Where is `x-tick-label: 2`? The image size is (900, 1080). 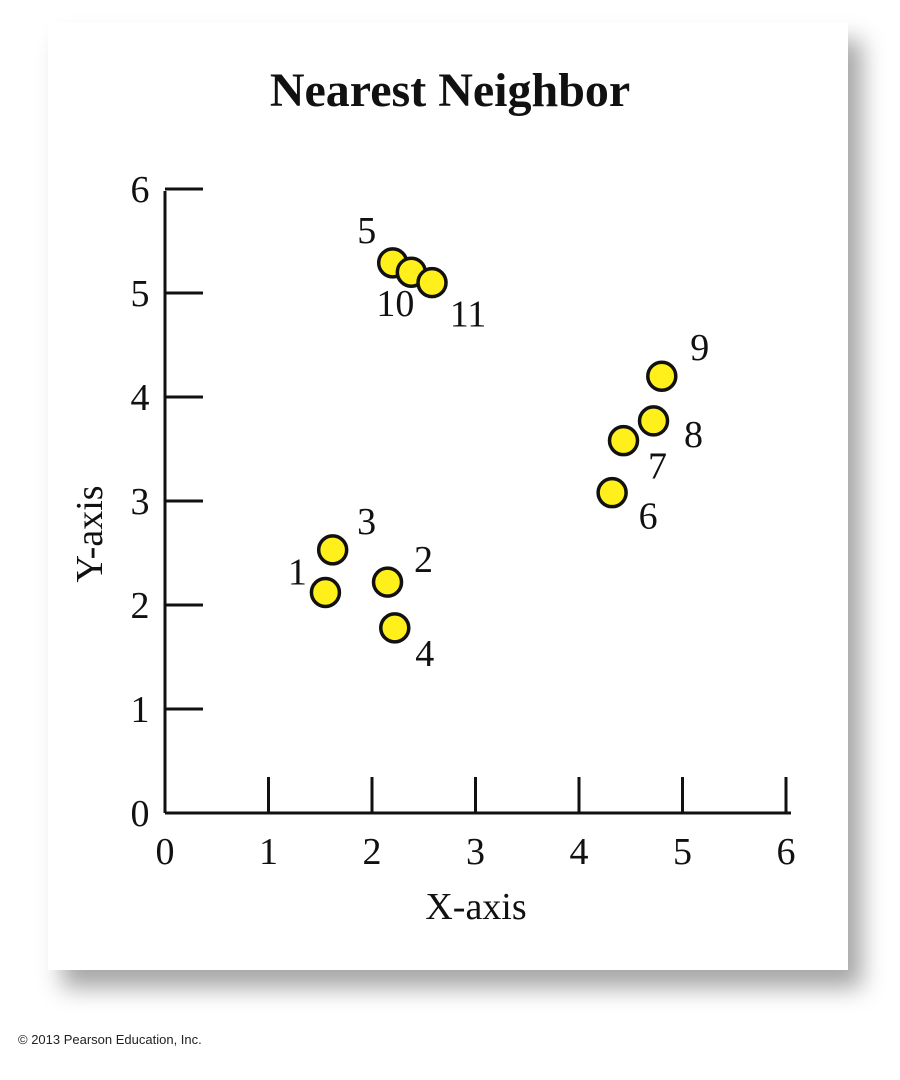
x-tick-label: 2 is located at coordinates (372, 852).